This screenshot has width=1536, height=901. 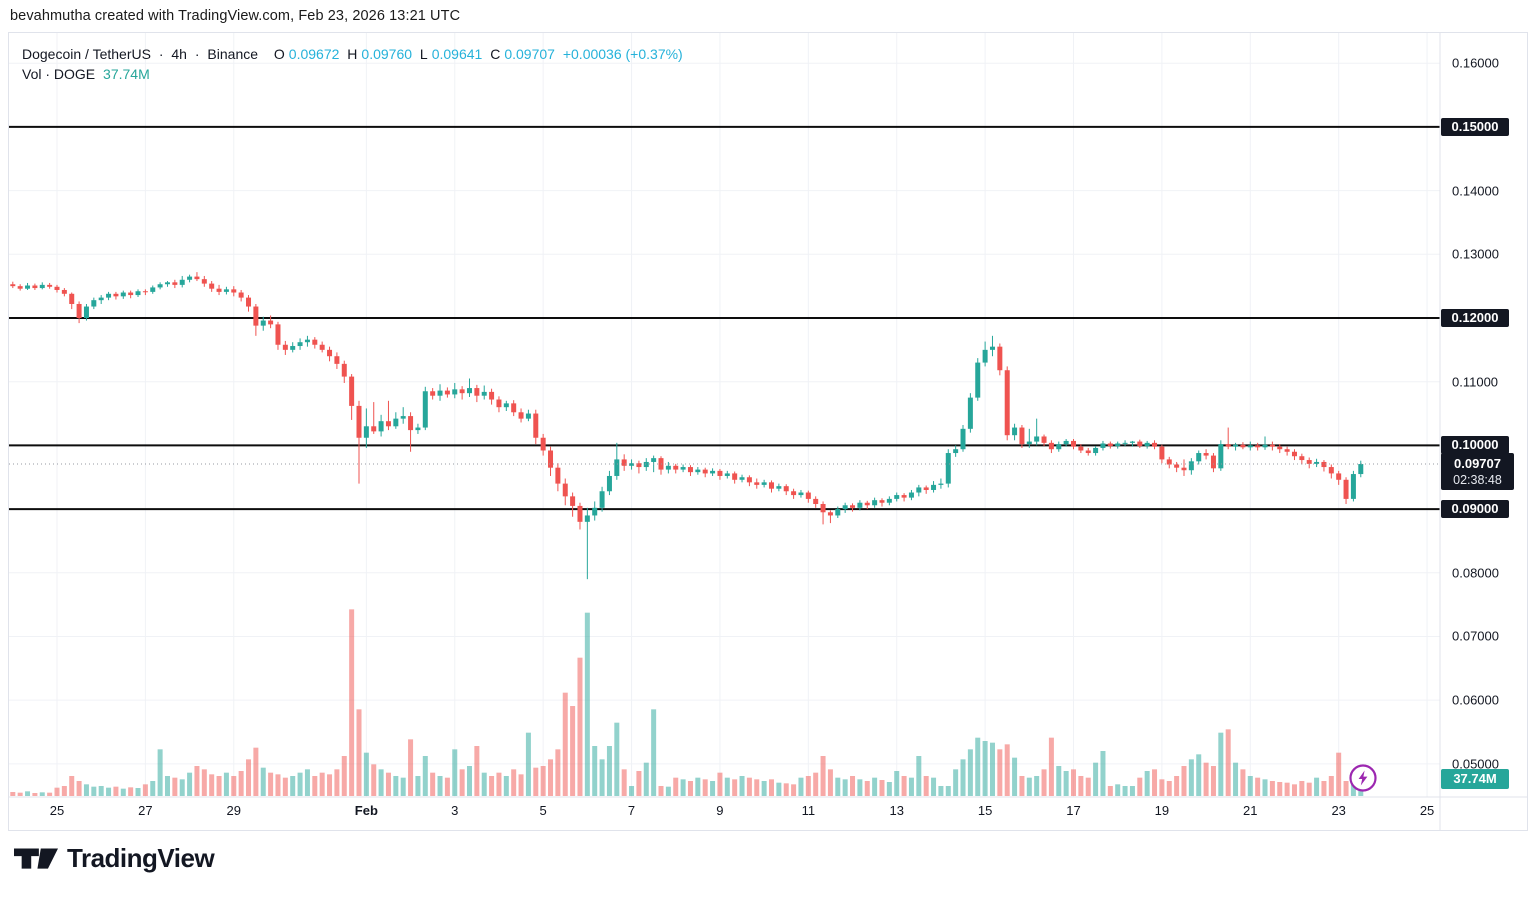 What do you see at coordinates (724, 814) in the screenshot?
I see `time-axis: 25 27 29 Feb 3 5 7 9 11 13 15 17 19 21 23 25` at bounding box center [724, 814].